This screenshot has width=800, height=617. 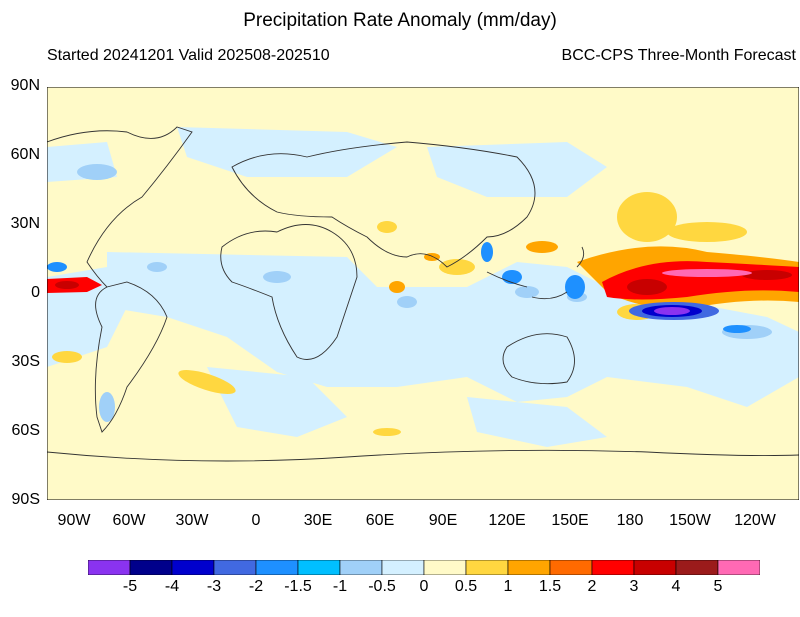 I want to click on lon-label-60w: 60W, so click(x=129, y=520).